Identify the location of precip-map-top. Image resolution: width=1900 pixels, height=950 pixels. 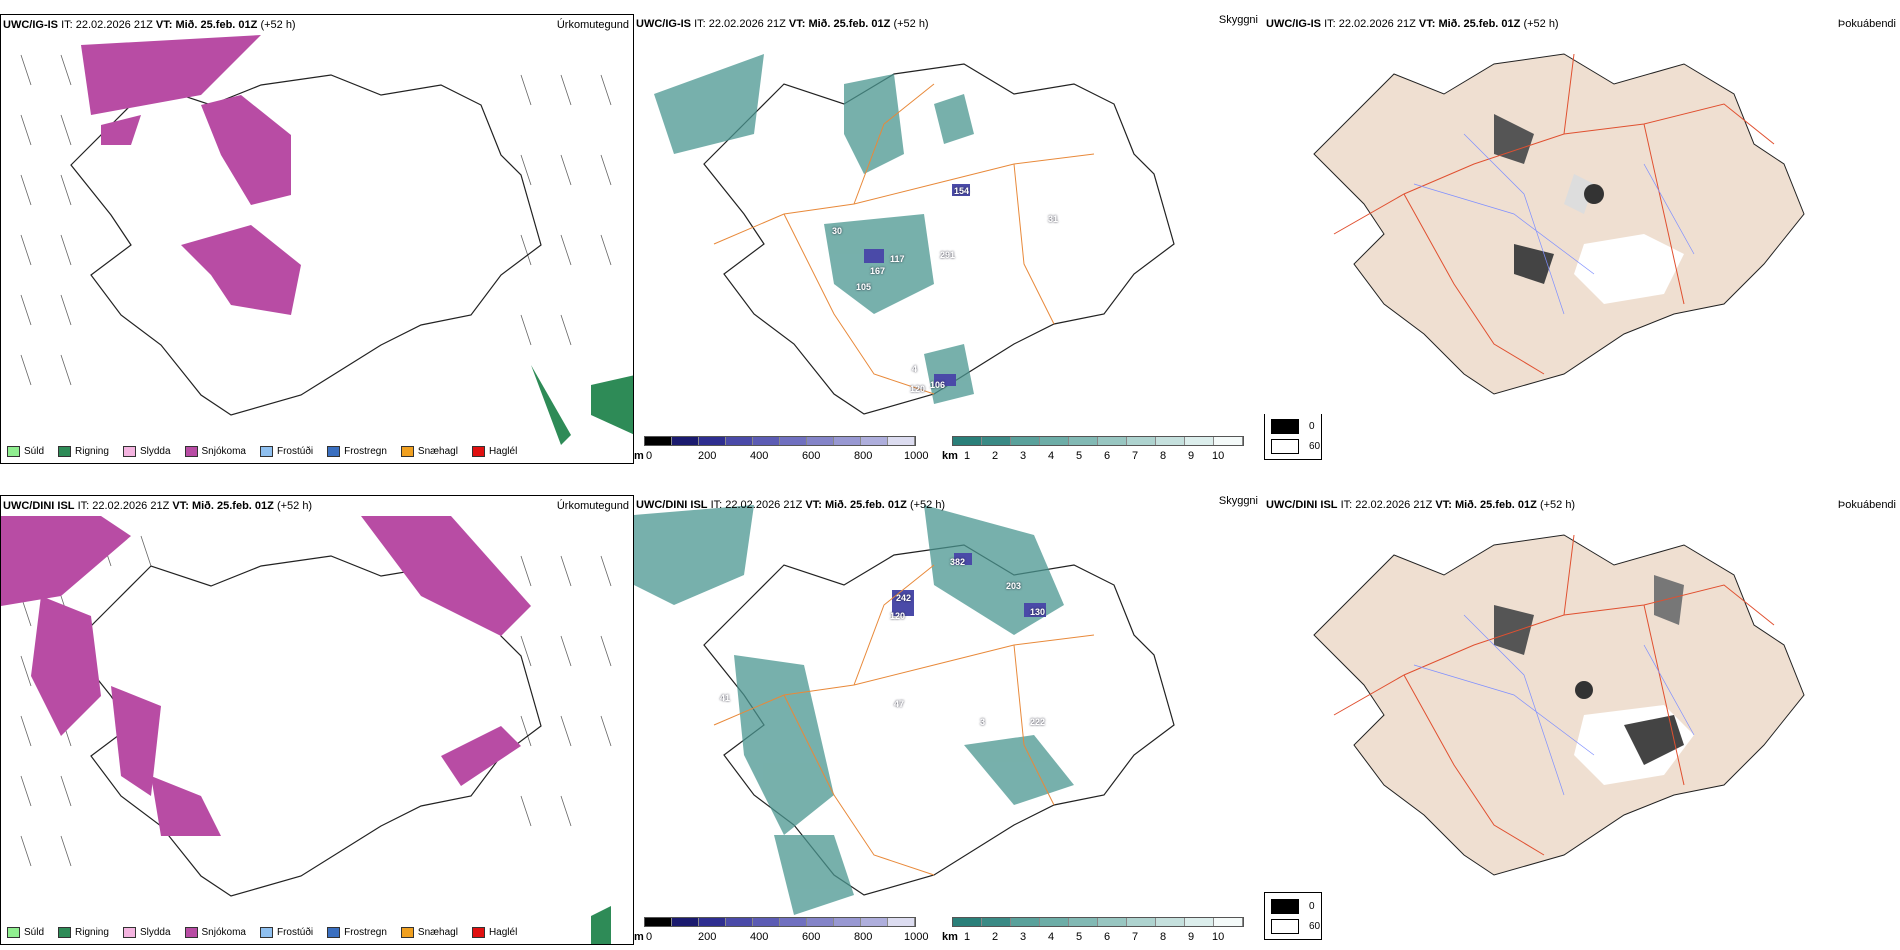
(326, 240).